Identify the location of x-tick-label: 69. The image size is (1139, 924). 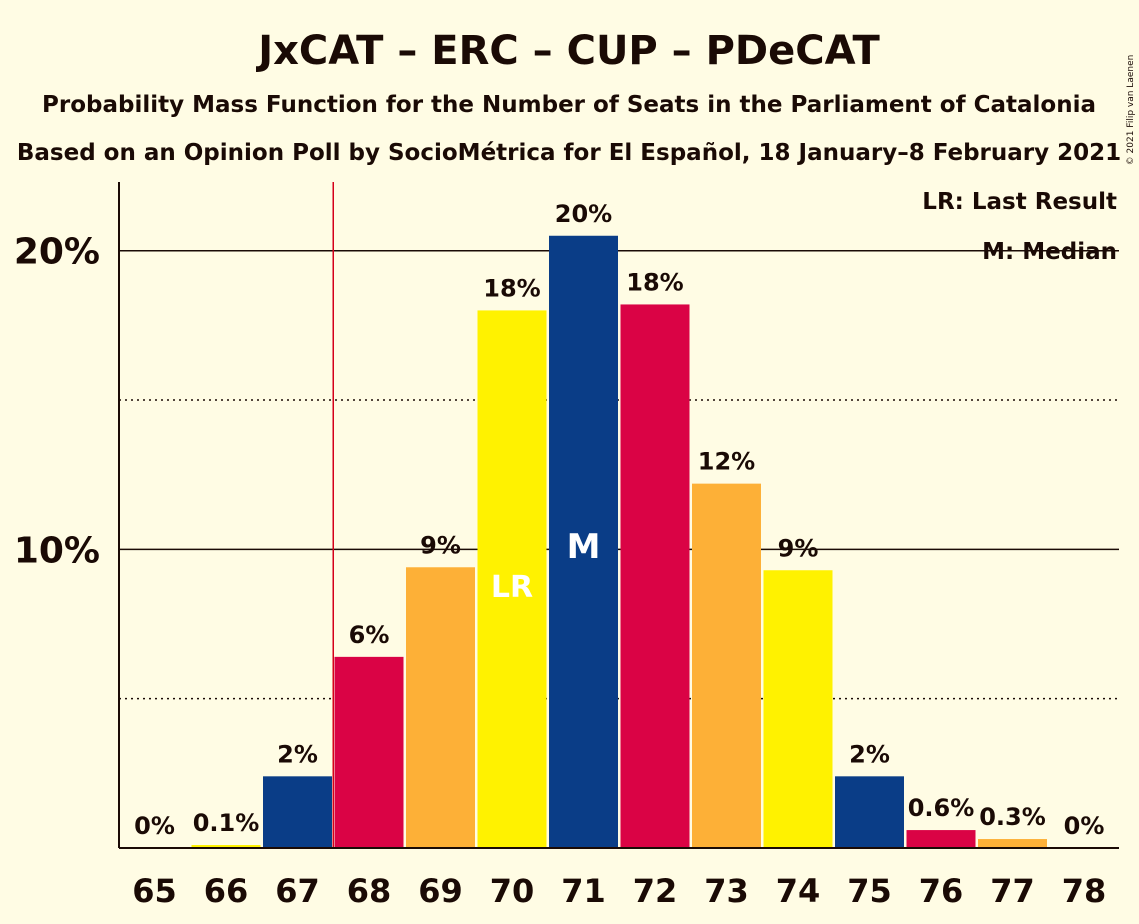
(440, 891).